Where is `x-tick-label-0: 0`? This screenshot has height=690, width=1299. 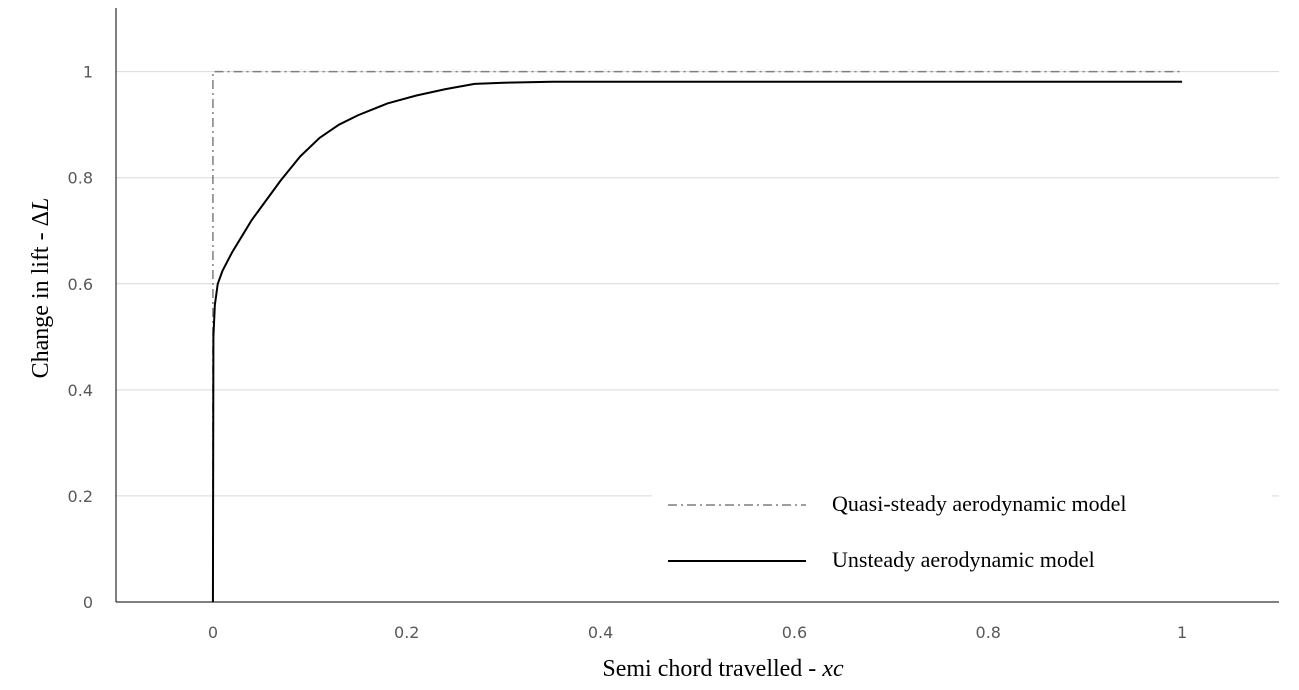 x-tick-label-0: 0 is located at coordinates (213, 632).